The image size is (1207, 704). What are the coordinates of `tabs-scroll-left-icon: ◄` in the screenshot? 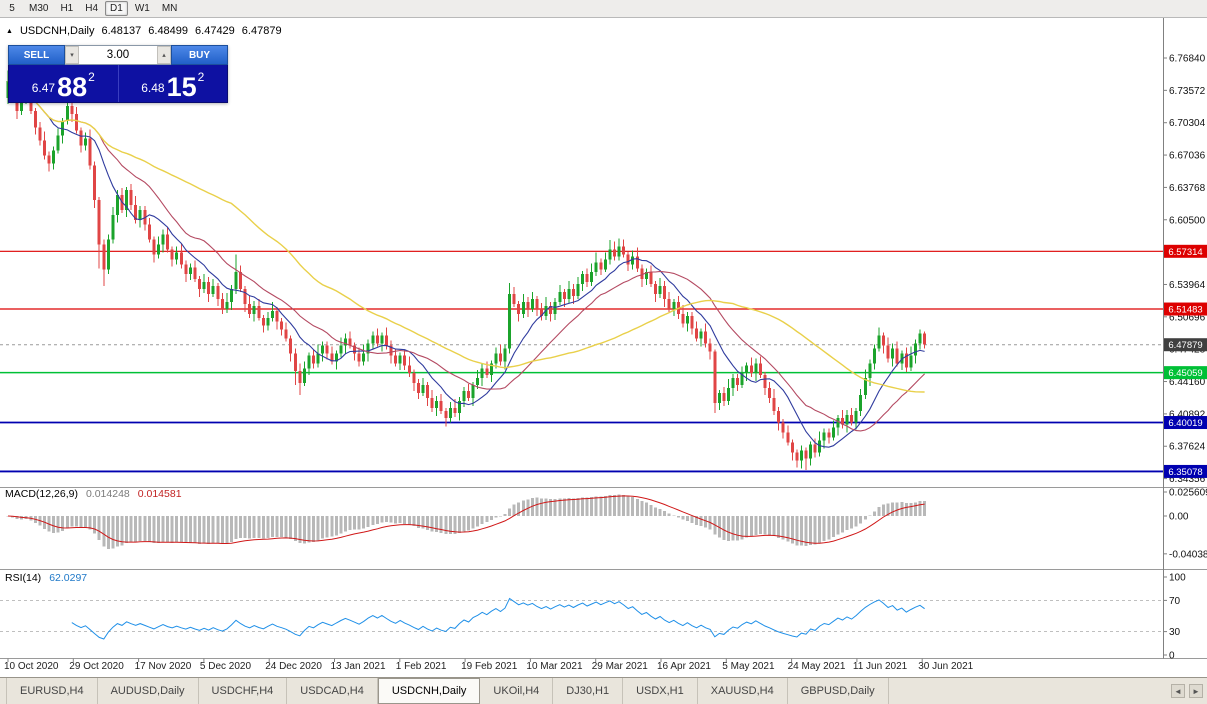 It's located at (1178, 691).